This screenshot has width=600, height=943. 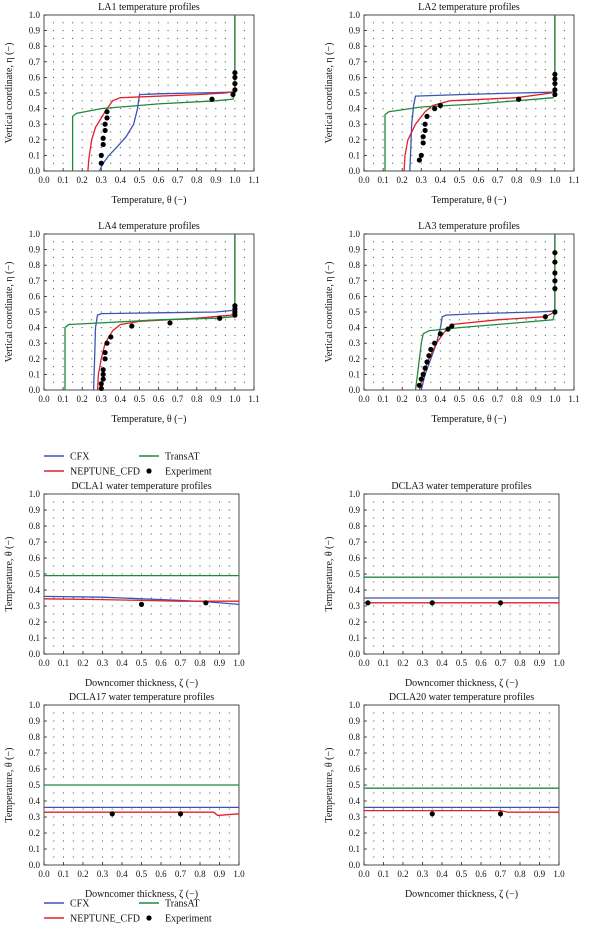 What do you see at coordinates (35, 817) in the screenshot?
I see `y-tick-label: 0.3` at bounding box center [35, 817].